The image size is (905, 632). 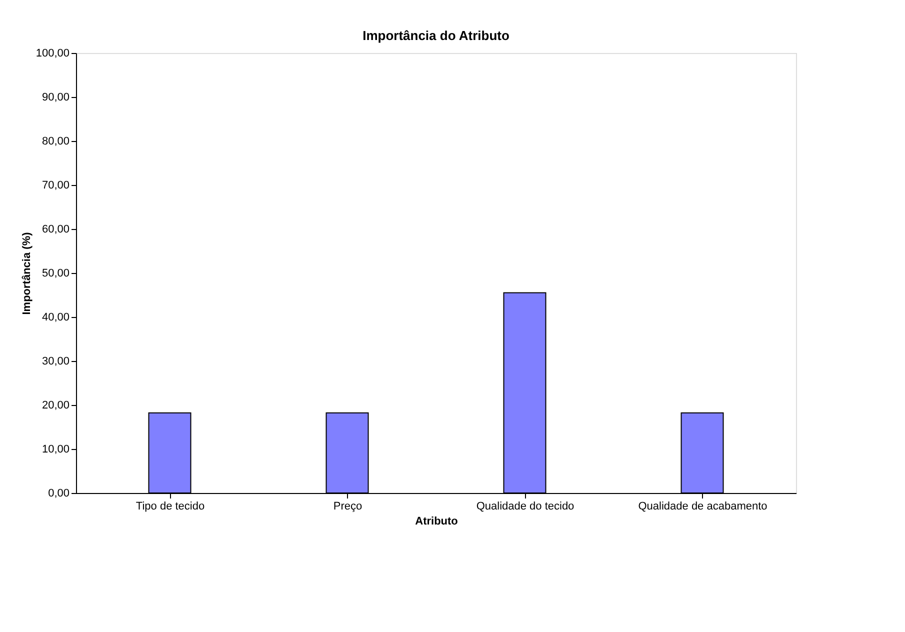 What do you see at coordinates (56, 450) in the screenshot?
I see `y-tick-label: 10,00` at bounding box center [56, 450].